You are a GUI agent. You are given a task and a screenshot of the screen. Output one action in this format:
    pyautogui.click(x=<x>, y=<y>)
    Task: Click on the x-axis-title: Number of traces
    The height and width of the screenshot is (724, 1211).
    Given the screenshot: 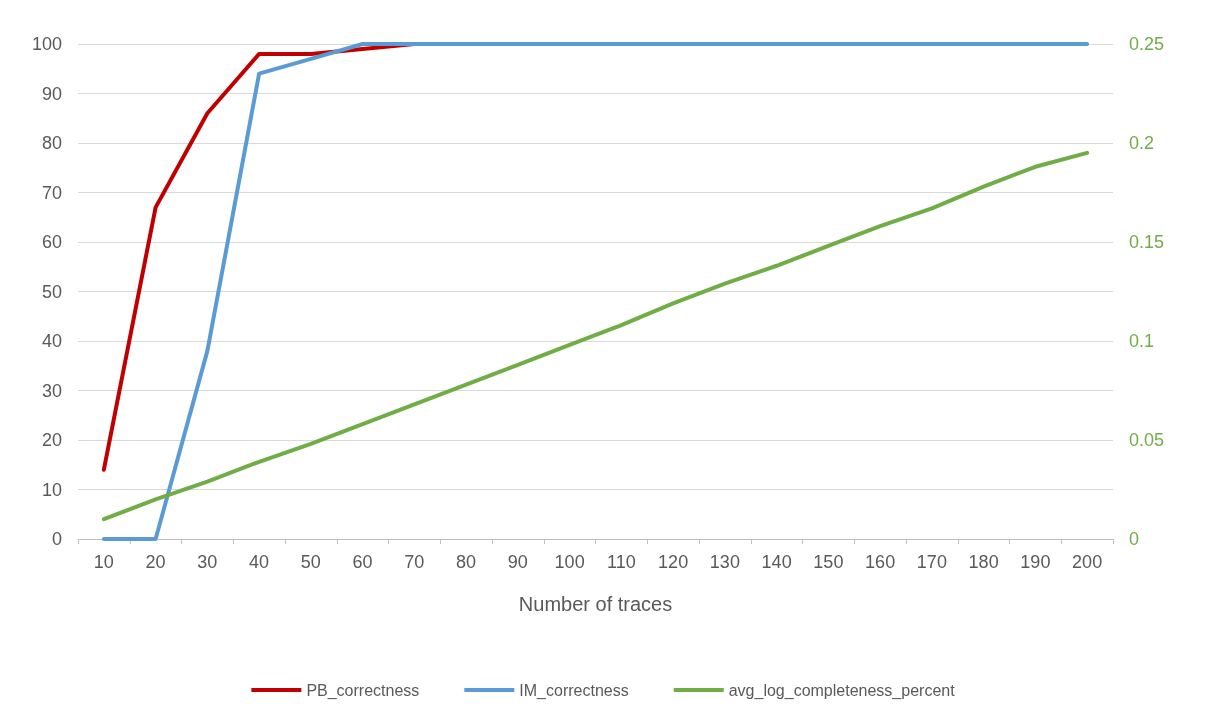 What is the action you would take?
    pyautogui.click(x=595, y=604)
    